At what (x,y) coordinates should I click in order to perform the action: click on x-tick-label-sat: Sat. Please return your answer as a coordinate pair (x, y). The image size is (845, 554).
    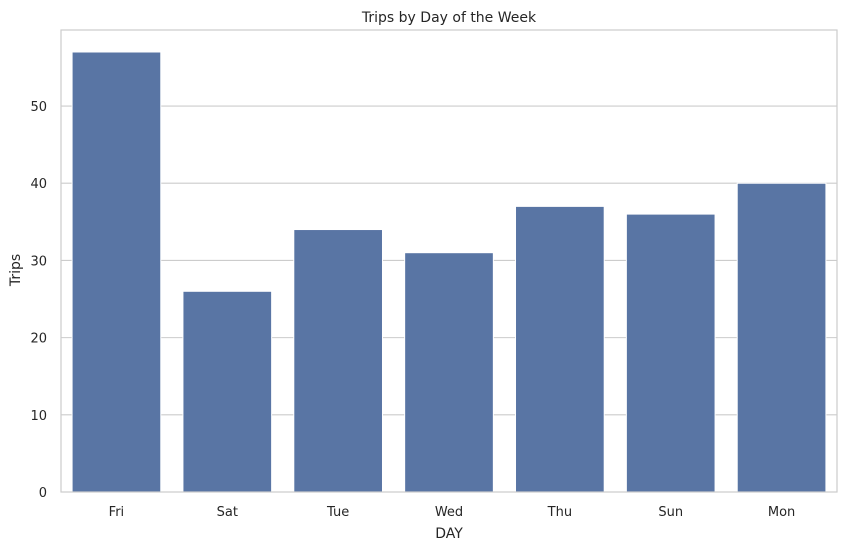
    Looking at the image, I should click on (227, 512).